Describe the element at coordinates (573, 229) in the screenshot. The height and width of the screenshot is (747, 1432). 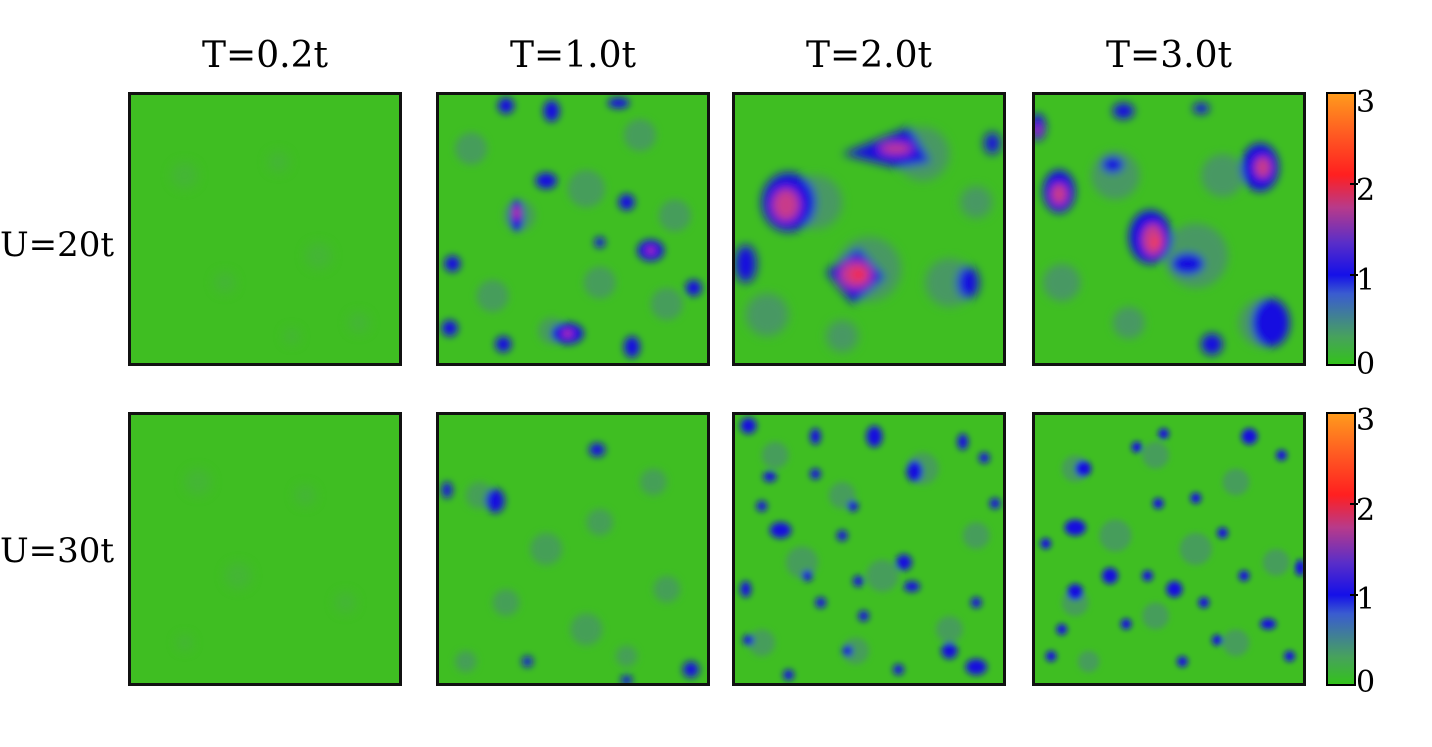
I see `panel-u20-t10` at that location.